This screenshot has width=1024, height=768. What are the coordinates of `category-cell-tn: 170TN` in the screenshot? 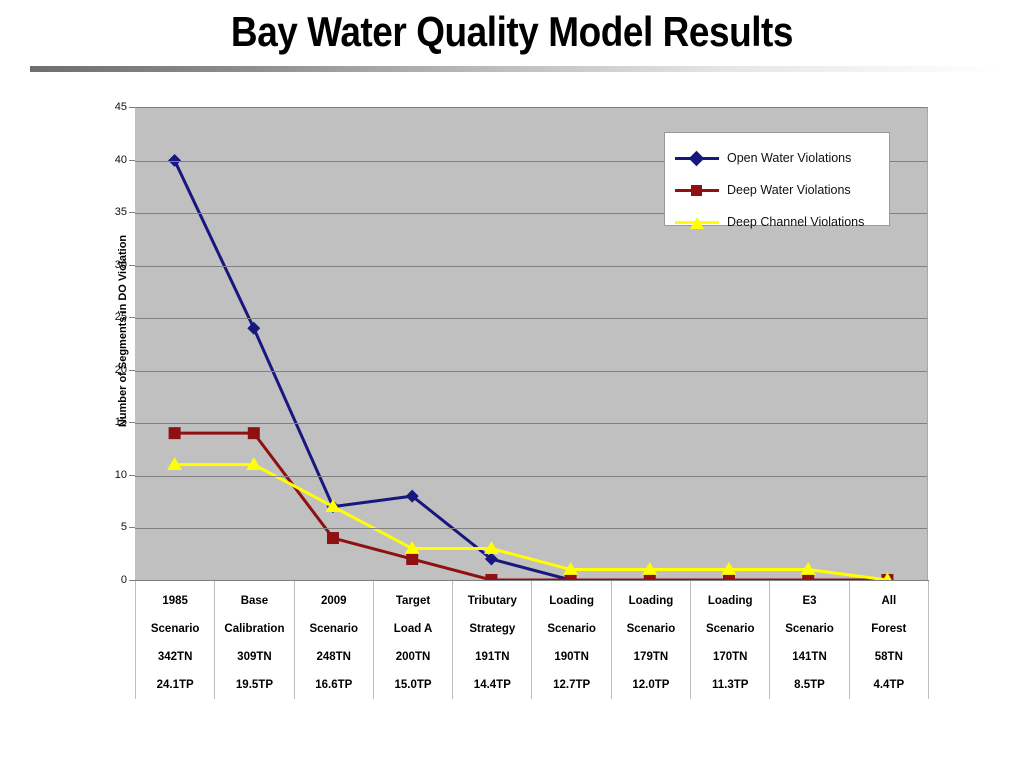 It's located at (730, 656).